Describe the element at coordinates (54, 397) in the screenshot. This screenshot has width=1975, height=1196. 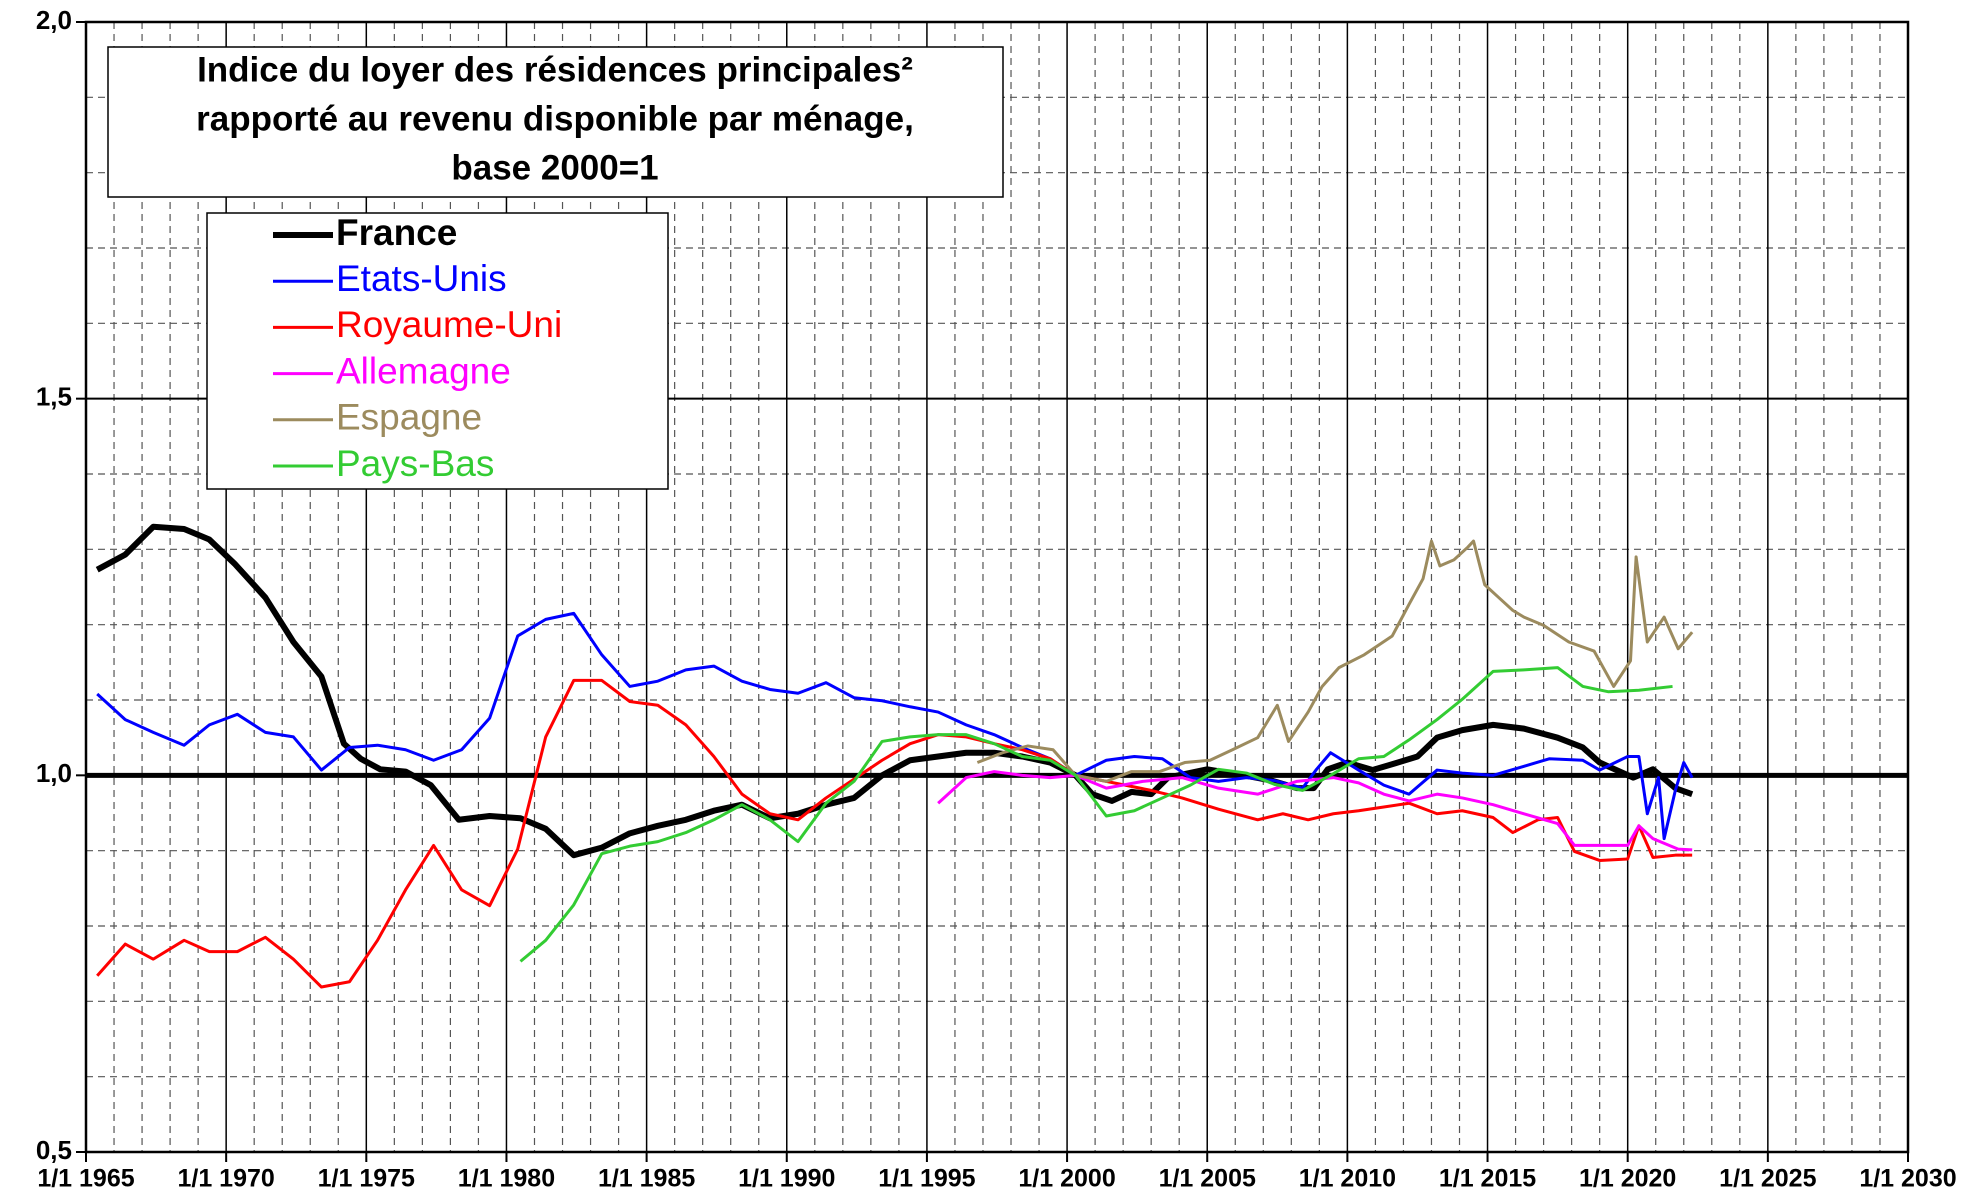
I see `y-tick-label: 1,5` at that location.